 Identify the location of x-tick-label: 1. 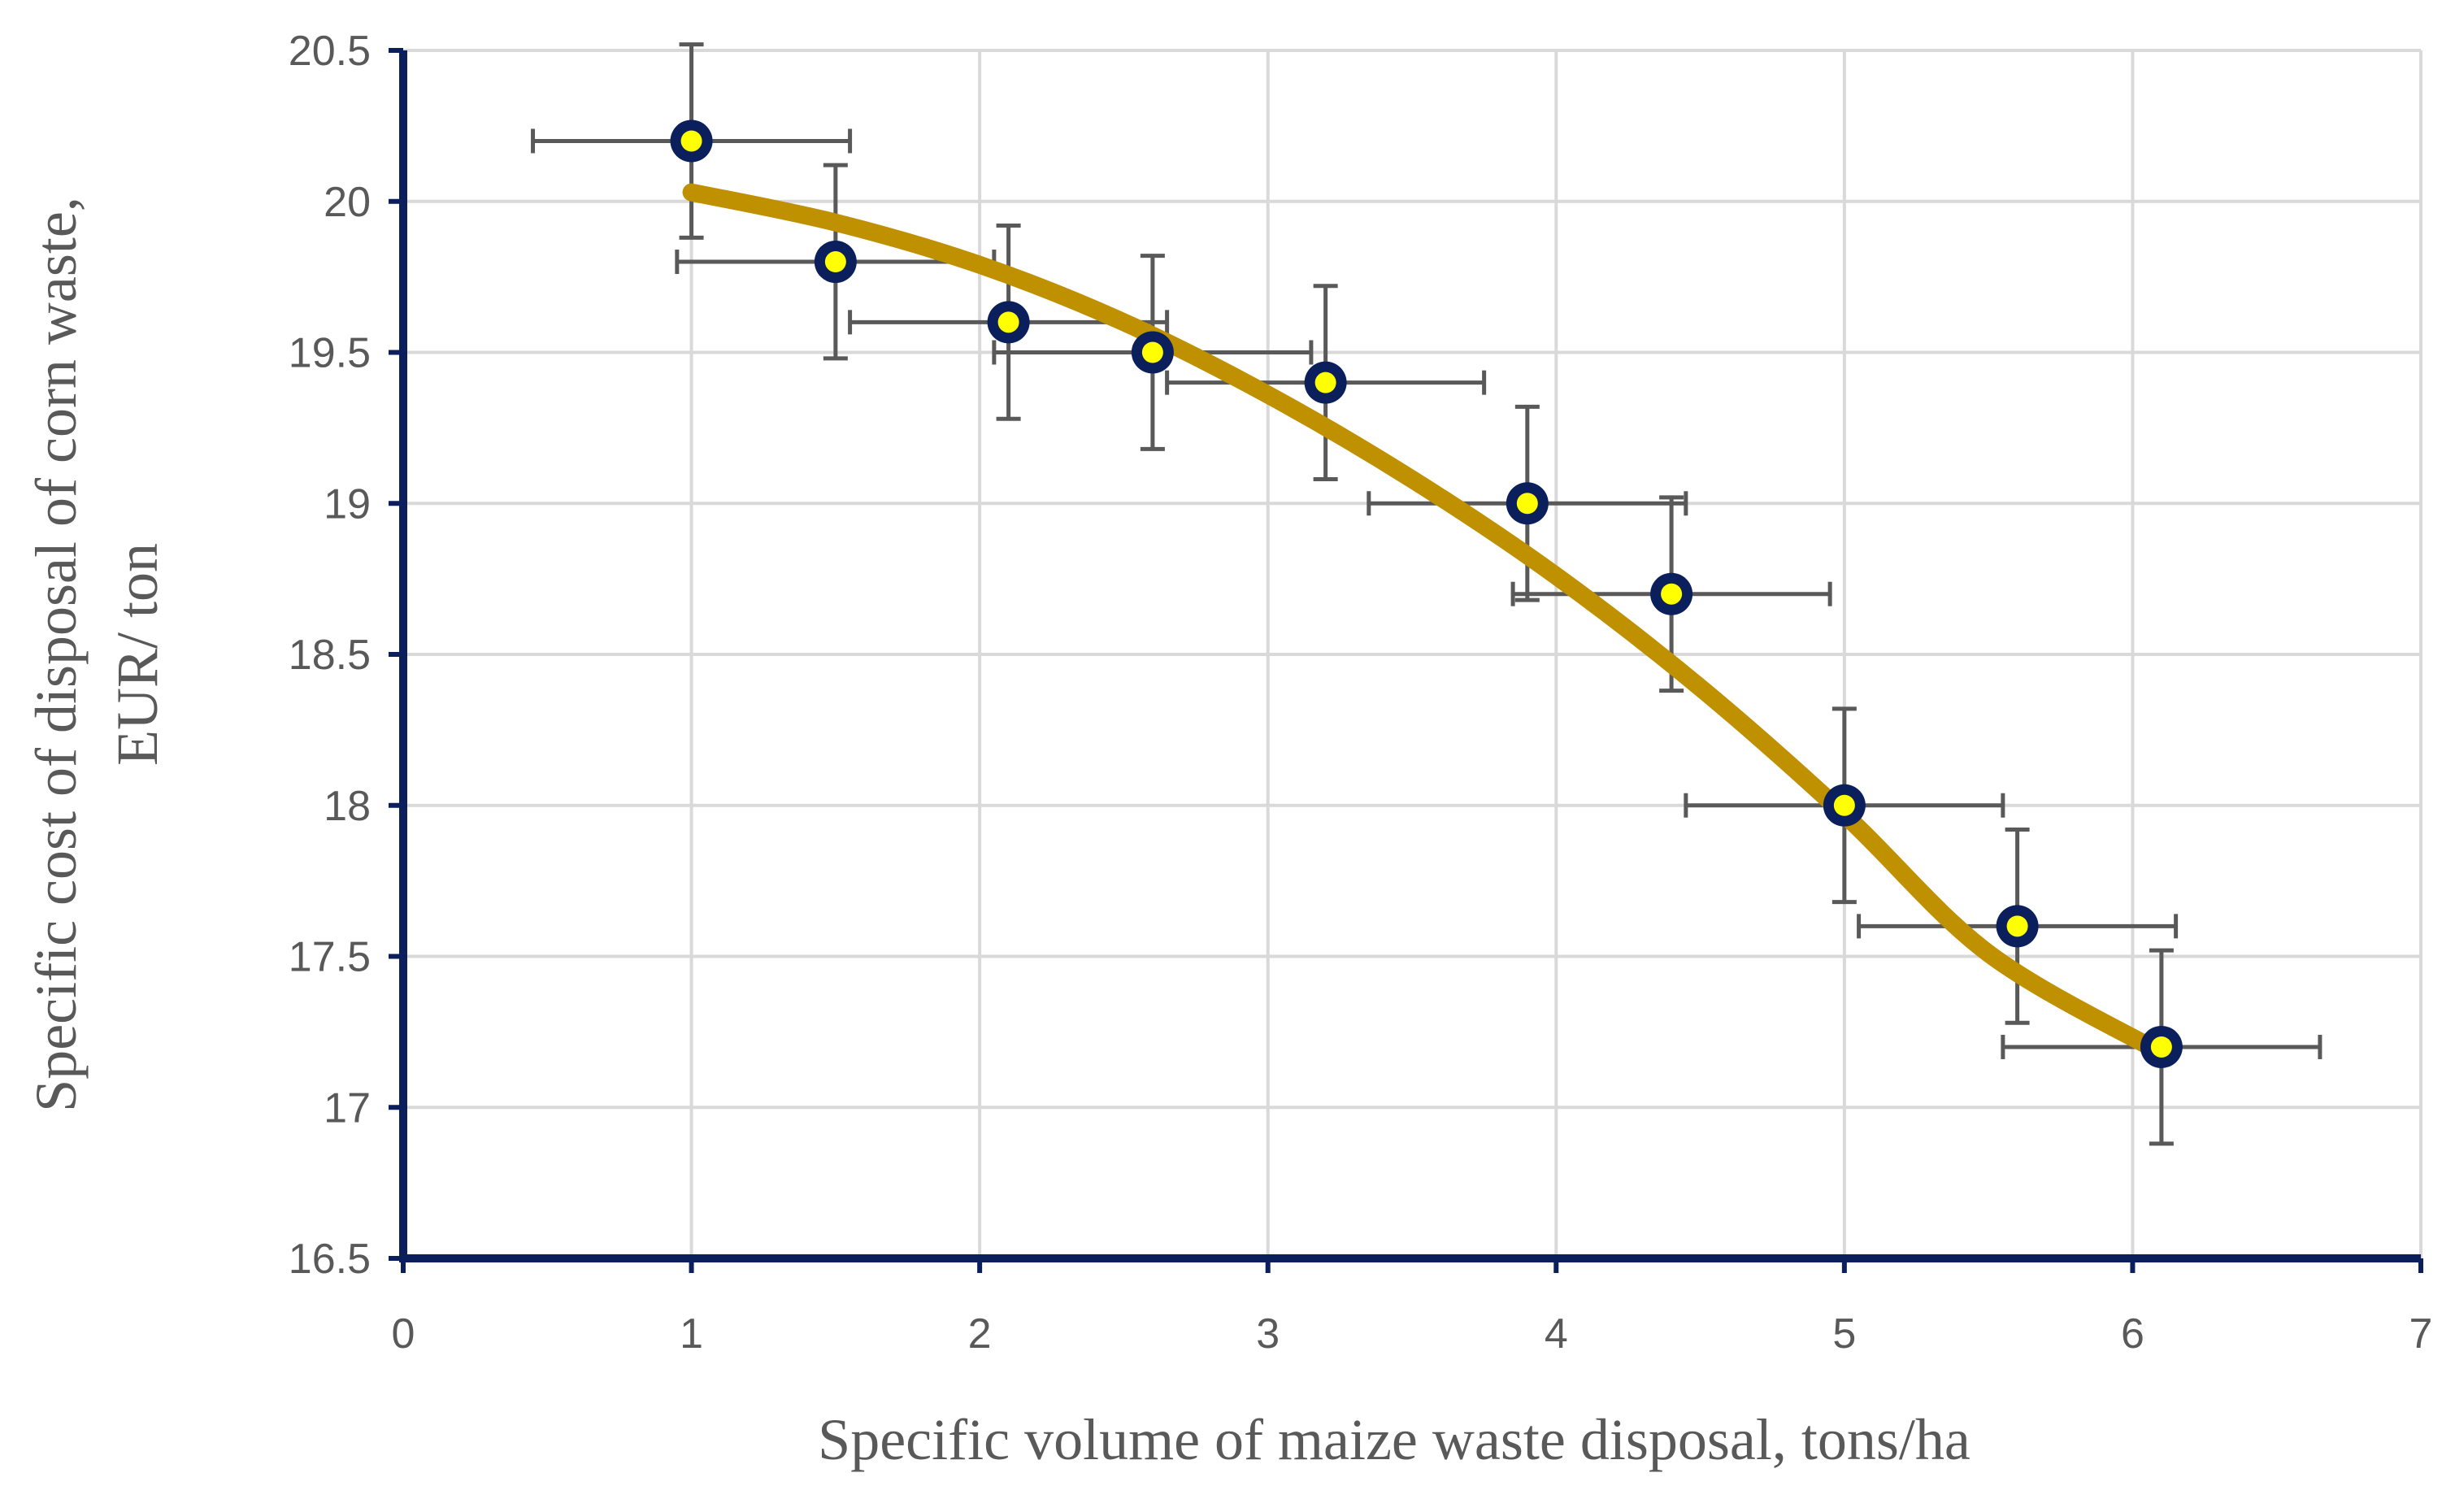
(691, 1334).